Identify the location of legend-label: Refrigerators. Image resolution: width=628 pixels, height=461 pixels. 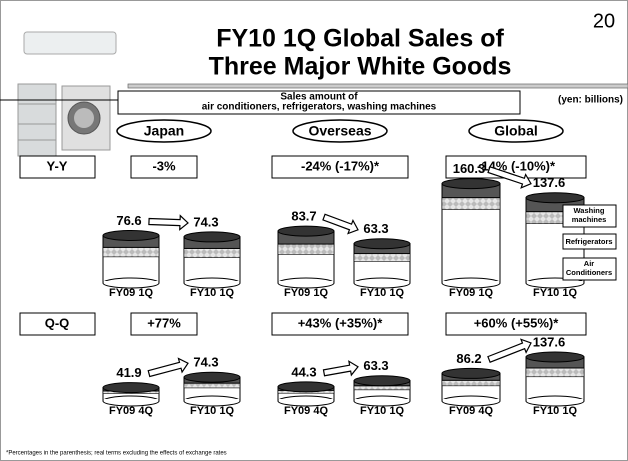
(588, 241).